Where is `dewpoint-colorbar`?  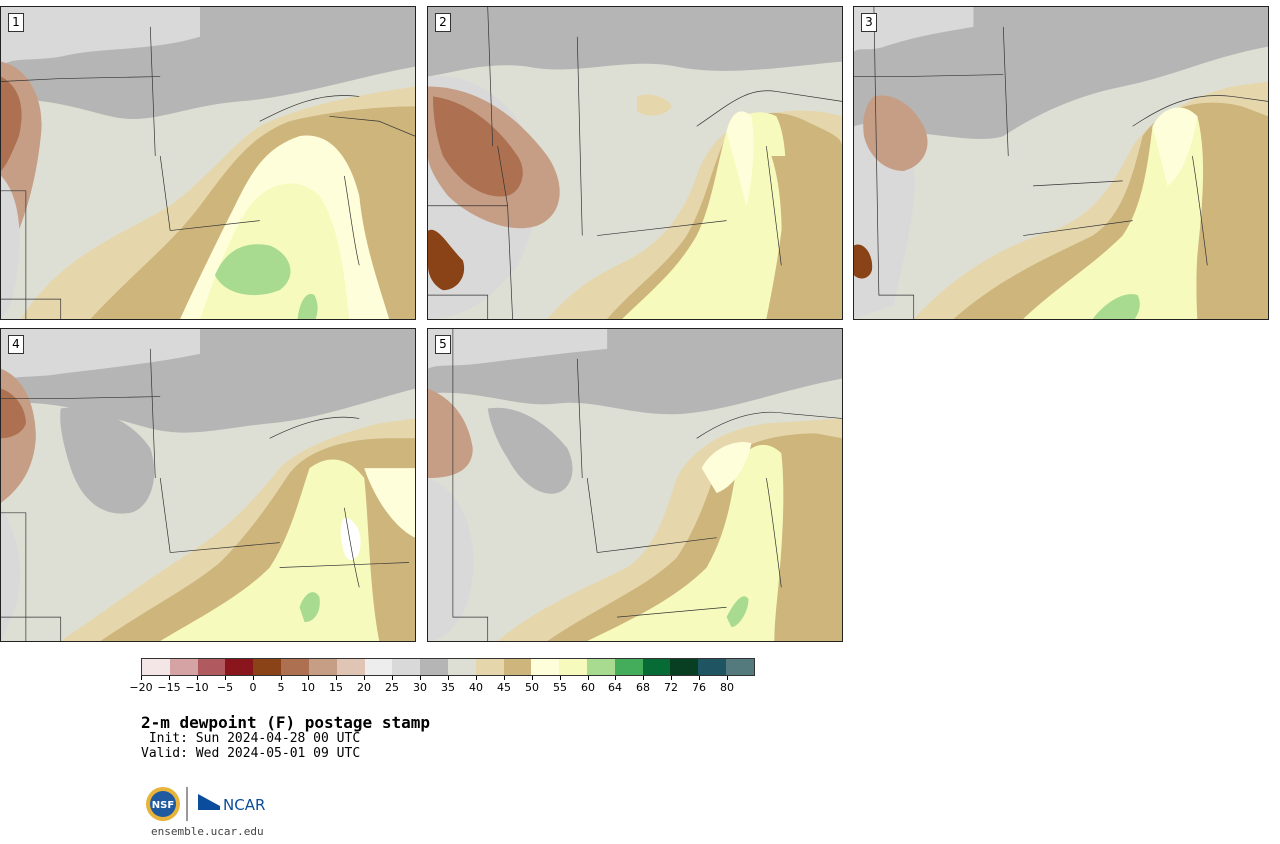
dewpoint-colorbar is located at coordinates (448, 667).